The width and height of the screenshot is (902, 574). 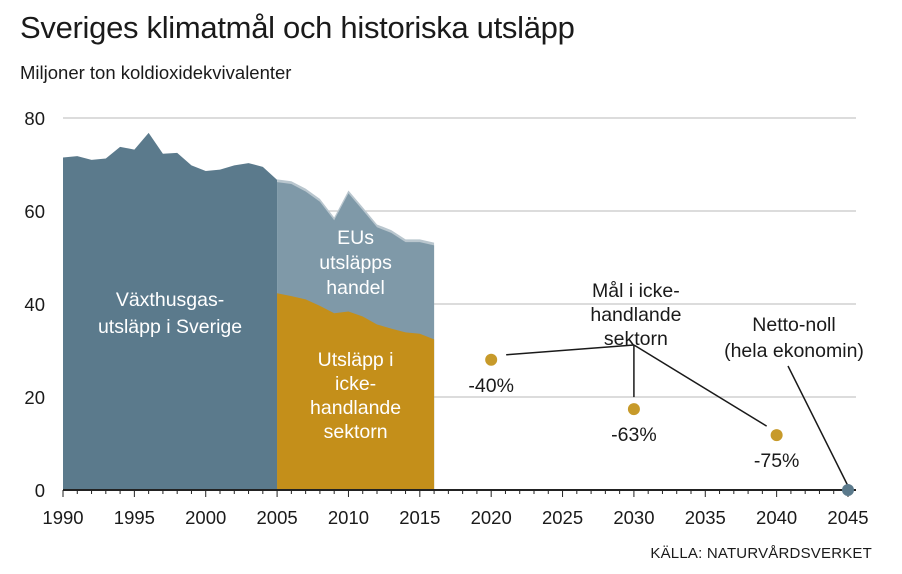 I want to click on y-tick-label: 60, so click(x=34, y=211).